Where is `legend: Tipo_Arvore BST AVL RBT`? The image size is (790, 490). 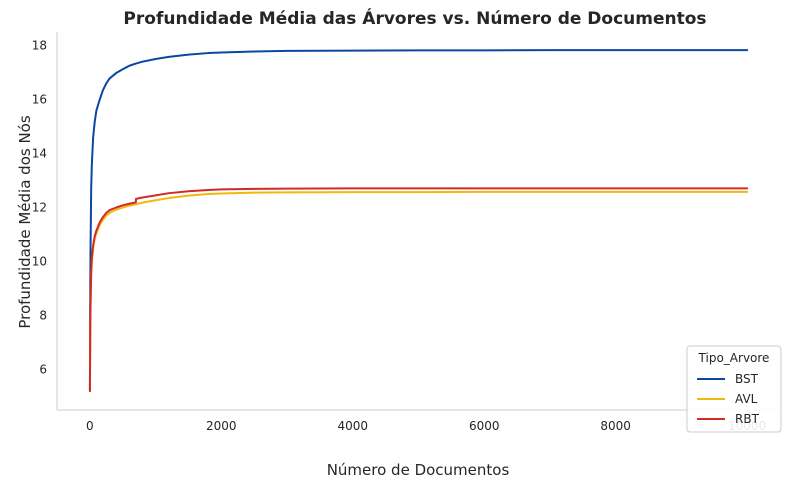 legend: Tipo_Arvore BST AVL RBT is located at coordinates (734, 389).